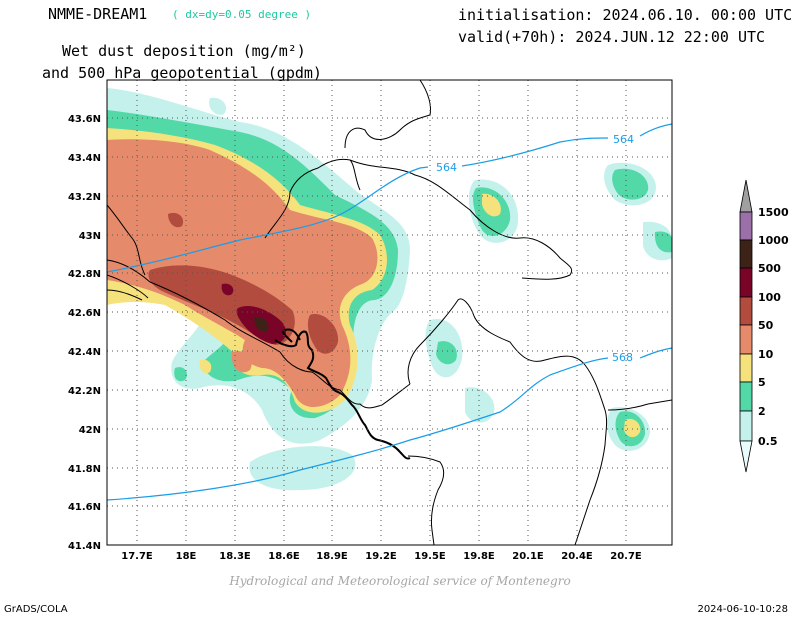 The height and width of the screenshot is (618, 800). I want to click on lon-tick-label: 18.9E, so click(332, 556).